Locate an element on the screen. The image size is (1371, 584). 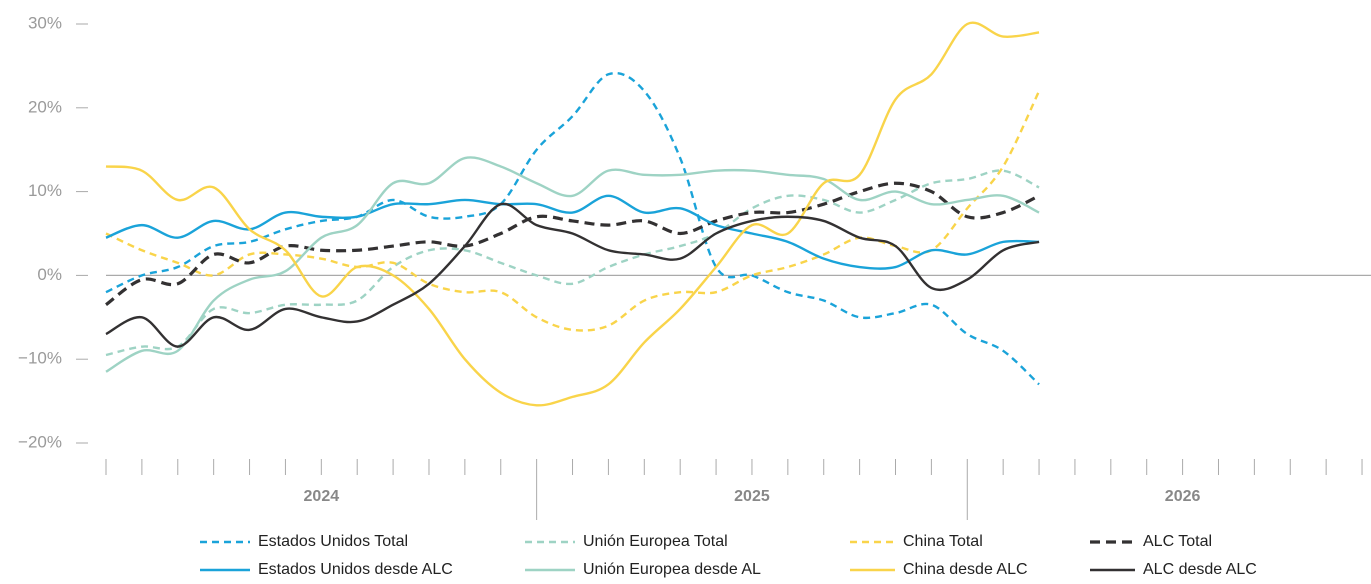
y-tick-label: 20% is located at coordinates (45, 106).